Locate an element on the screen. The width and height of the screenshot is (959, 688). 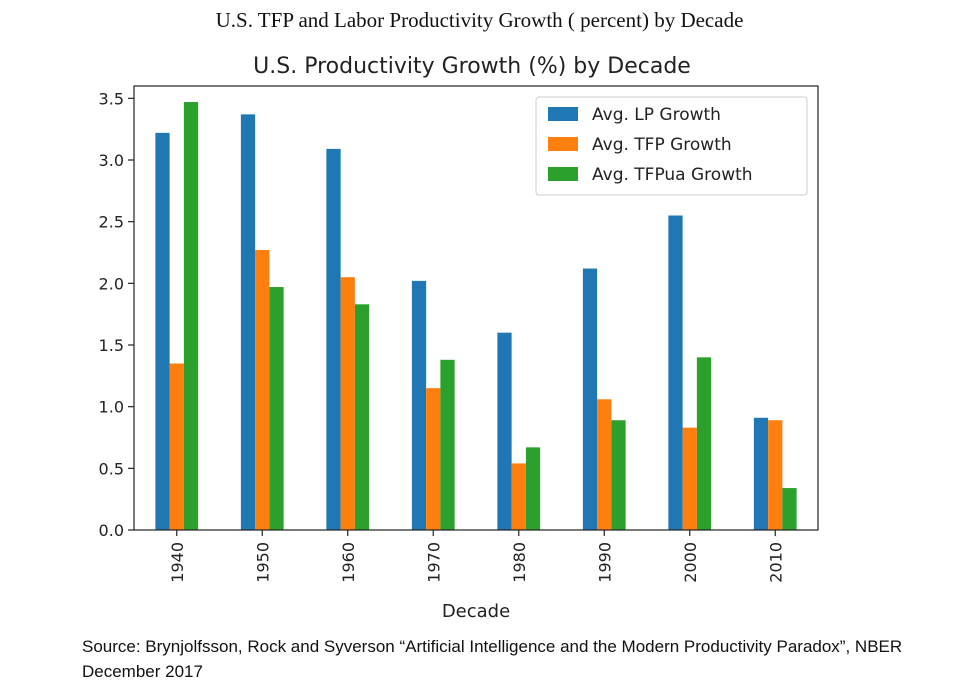
y-tick-label: 2.0 is located at coordinates (111, 283).